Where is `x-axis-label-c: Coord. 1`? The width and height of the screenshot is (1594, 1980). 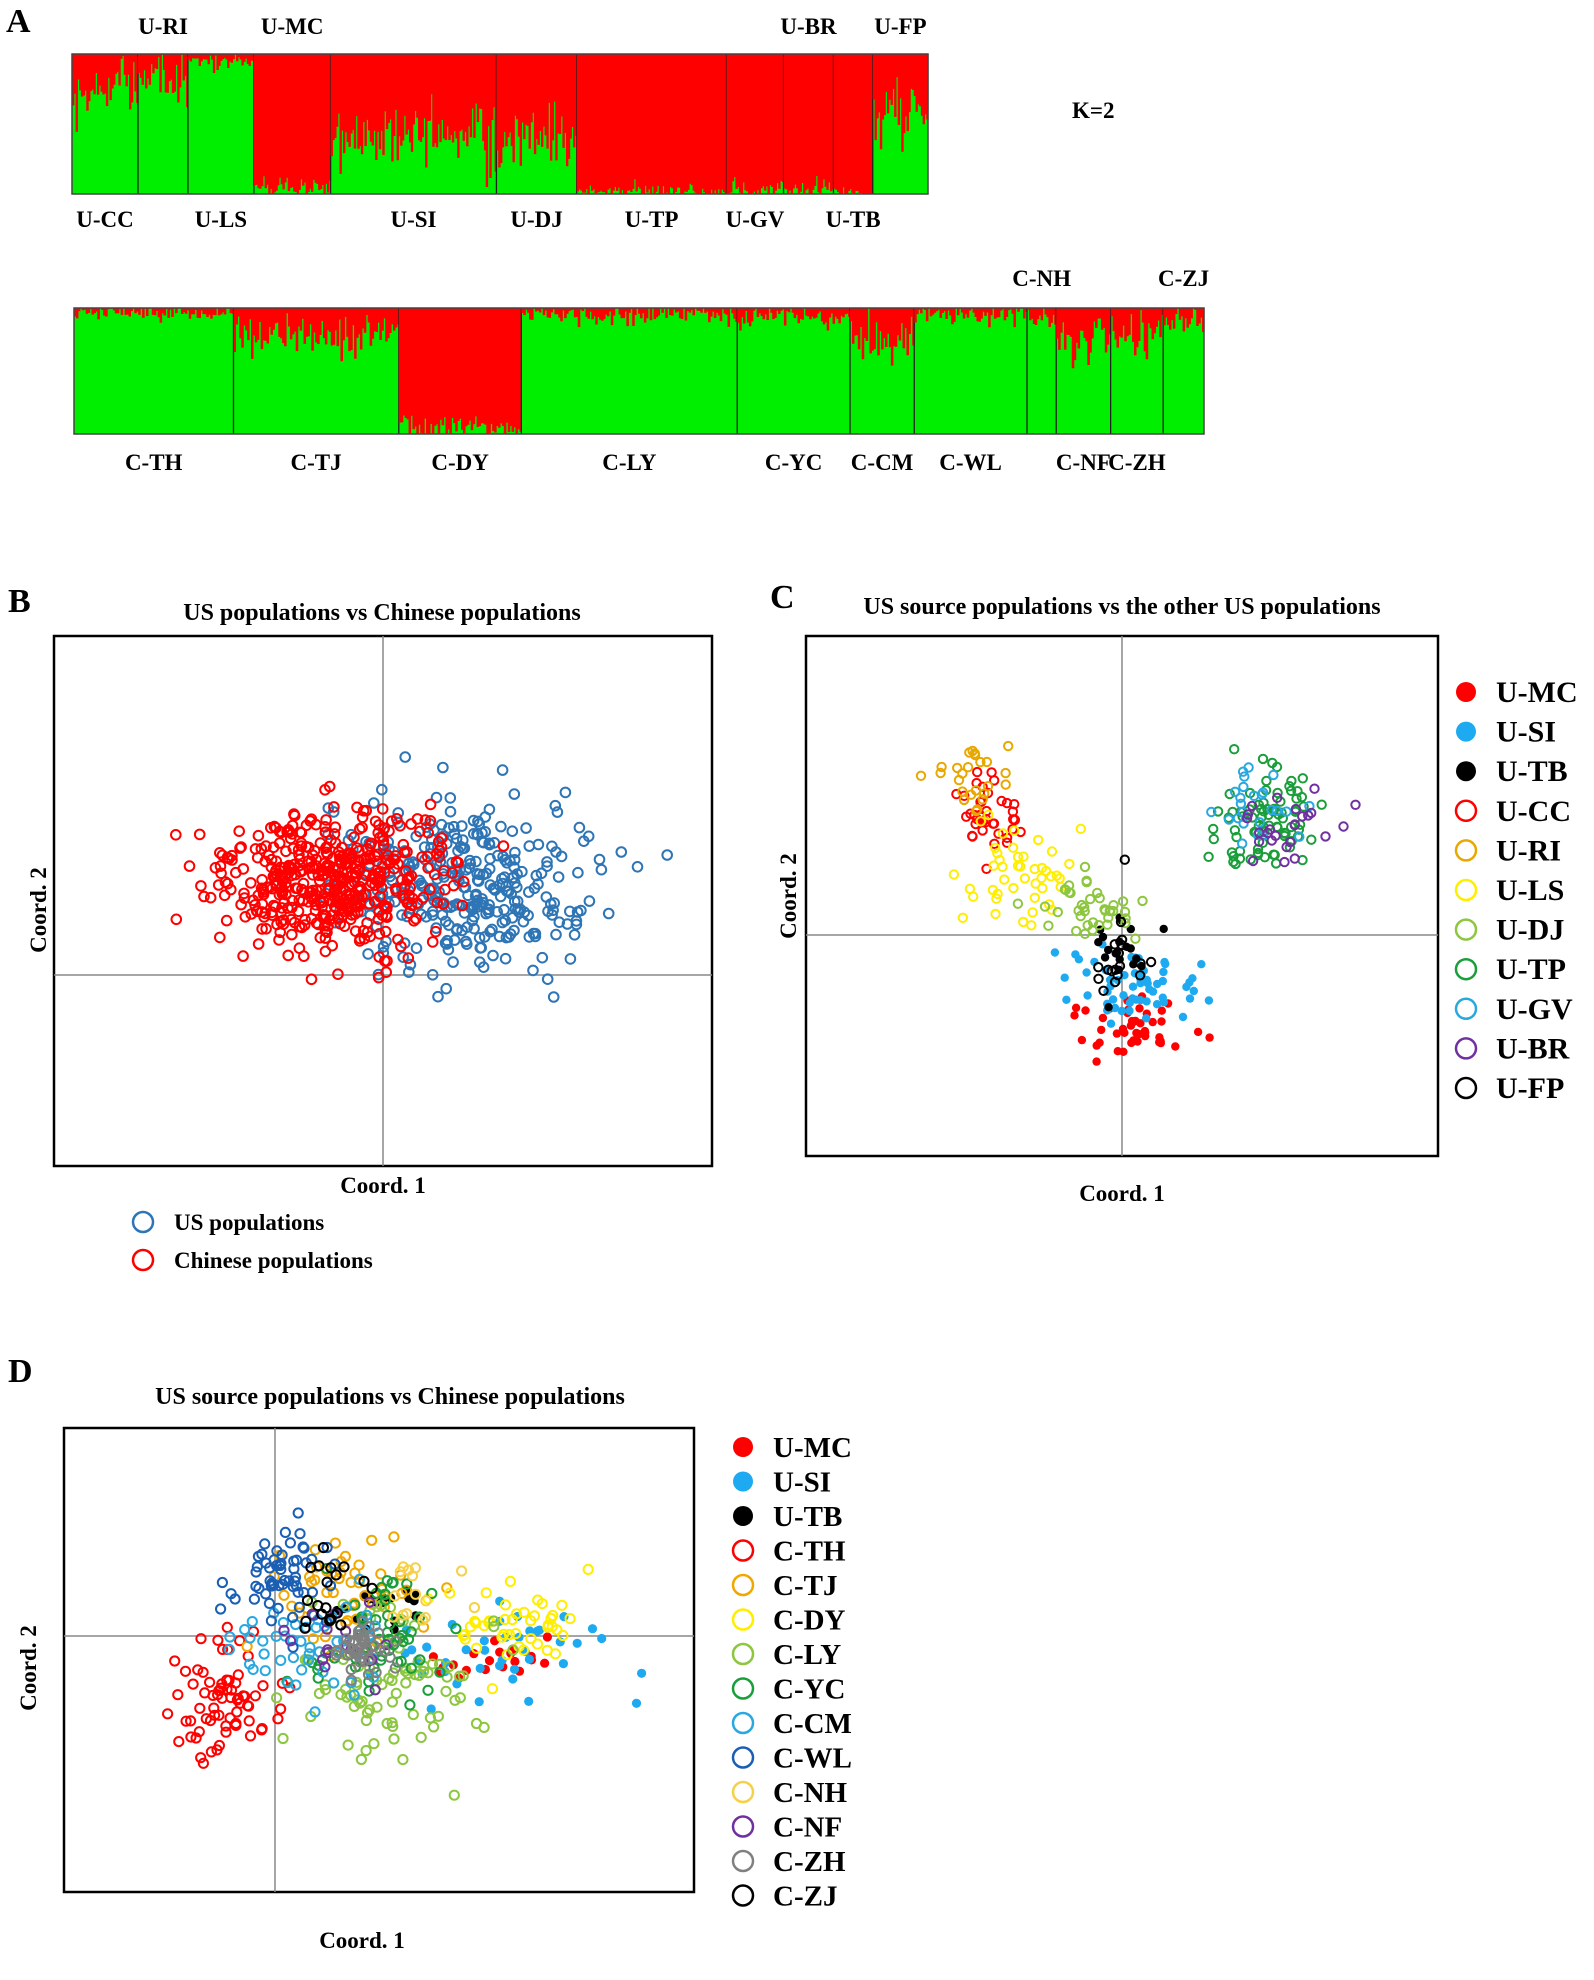 x-axis-label-c: Coord. 1 is located at coordinates (1122, 1193).